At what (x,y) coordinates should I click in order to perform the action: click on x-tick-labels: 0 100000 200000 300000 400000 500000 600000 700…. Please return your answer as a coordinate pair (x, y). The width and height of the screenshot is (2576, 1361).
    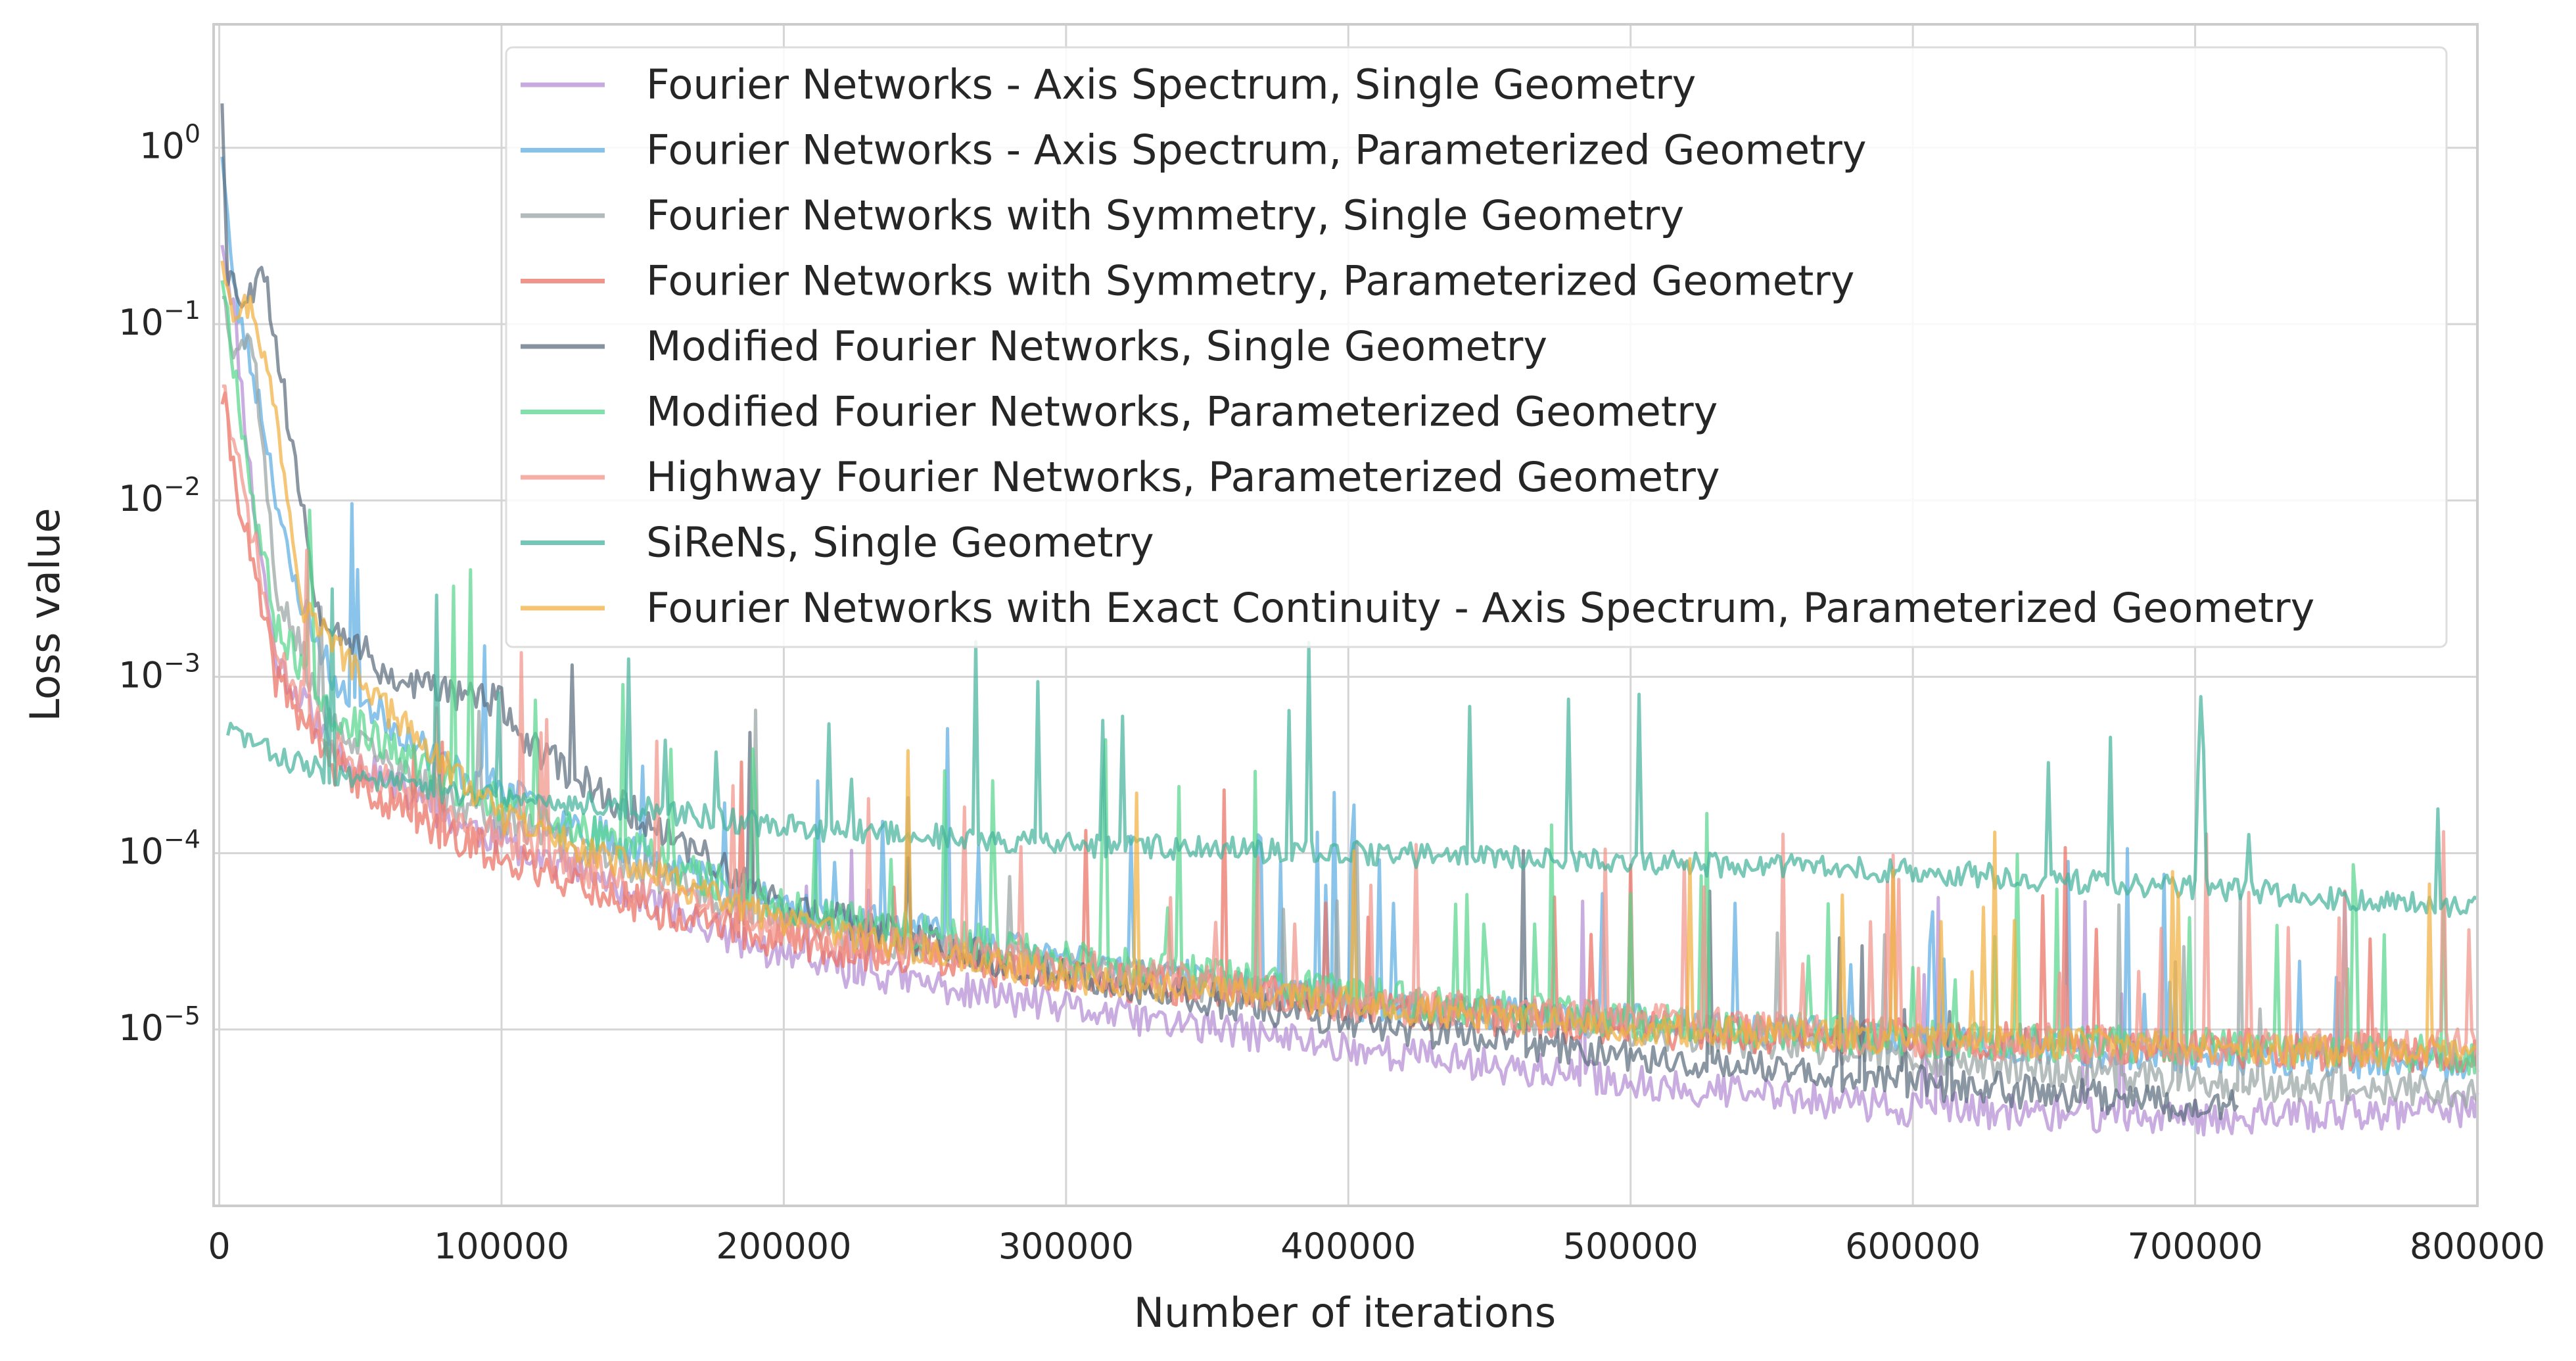
    Looking at the image, I should click on (1376, 1246).